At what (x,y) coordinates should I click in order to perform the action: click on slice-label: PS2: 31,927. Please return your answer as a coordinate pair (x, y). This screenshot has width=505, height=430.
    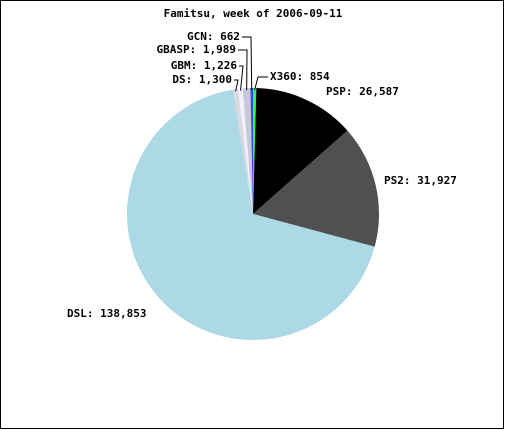
    Looking at the image, I should click on (420, 180).